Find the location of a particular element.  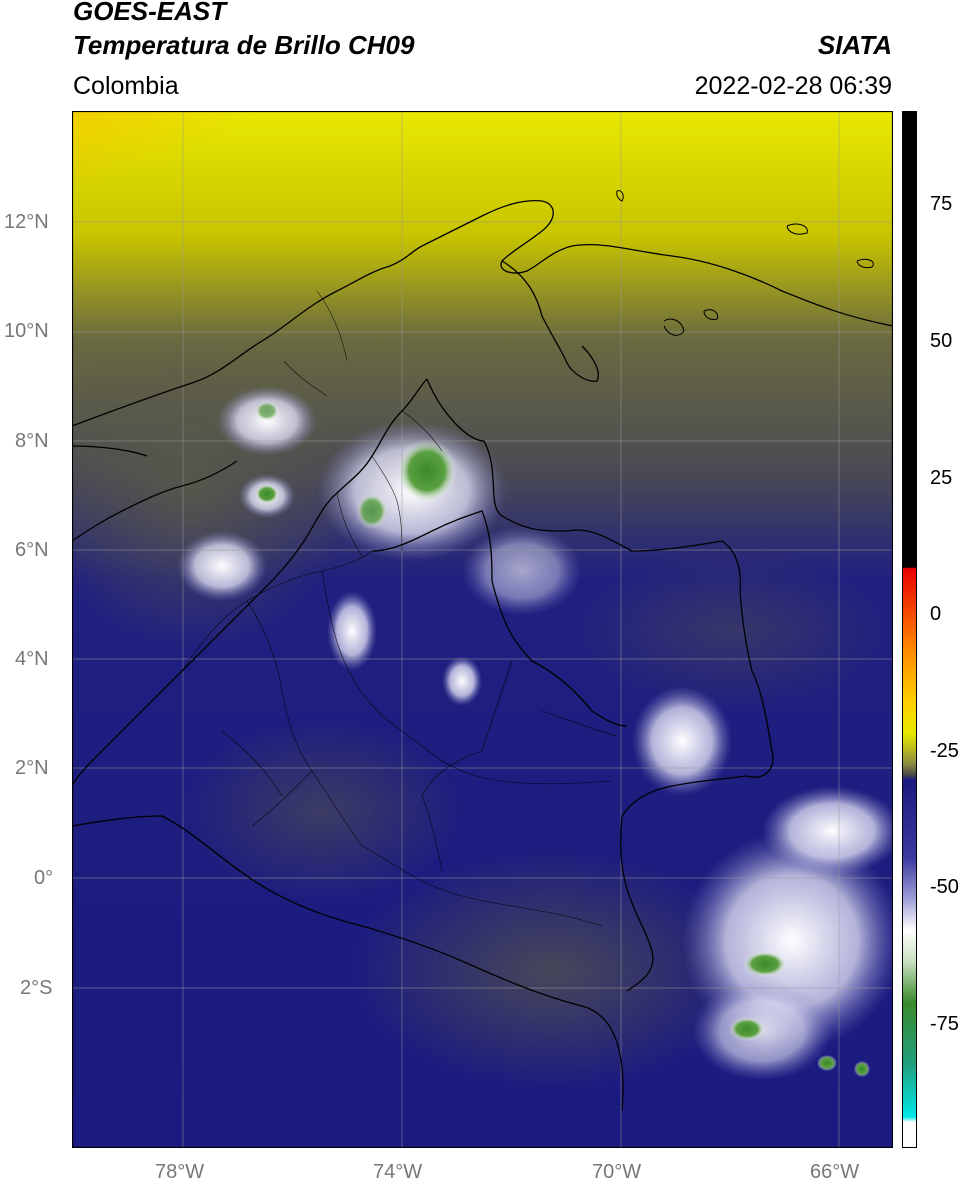

cbar-tick-25: 25 is located at coordinates (941, 478).